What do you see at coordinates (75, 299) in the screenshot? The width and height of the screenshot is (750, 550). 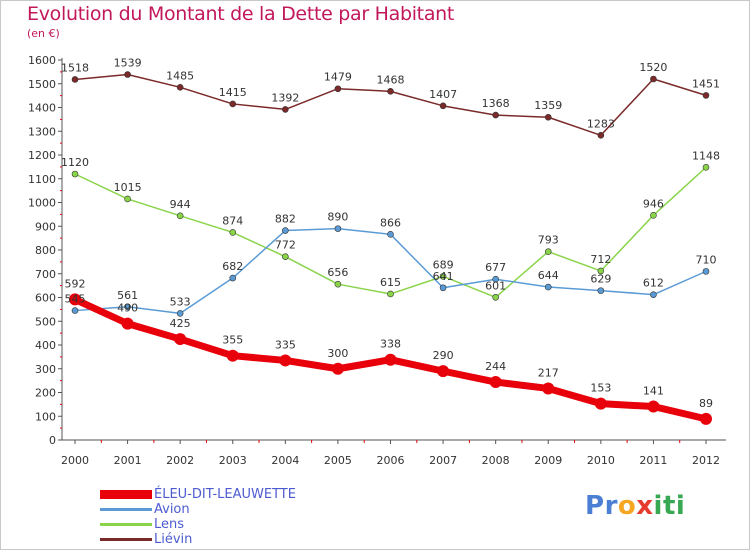 I see `data-label: 545` at bounding box center [75, 299].